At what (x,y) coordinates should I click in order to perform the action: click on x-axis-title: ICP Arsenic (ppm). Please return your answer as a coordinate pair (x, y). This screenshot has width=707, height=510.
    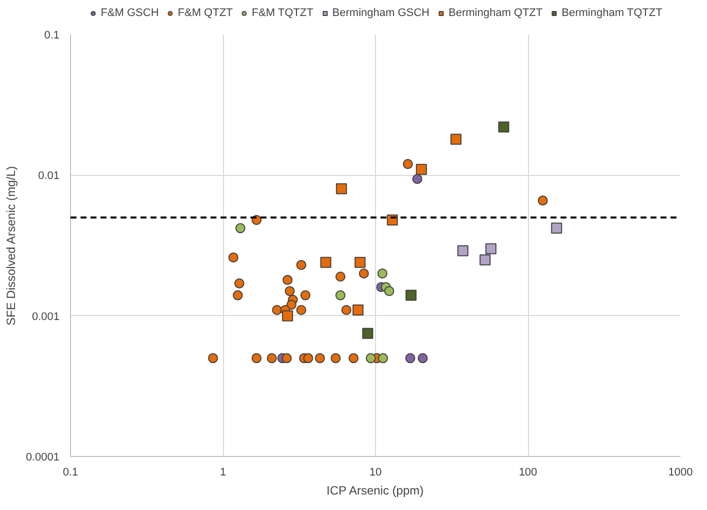
    Looking at the image, I should click on (375, 491).